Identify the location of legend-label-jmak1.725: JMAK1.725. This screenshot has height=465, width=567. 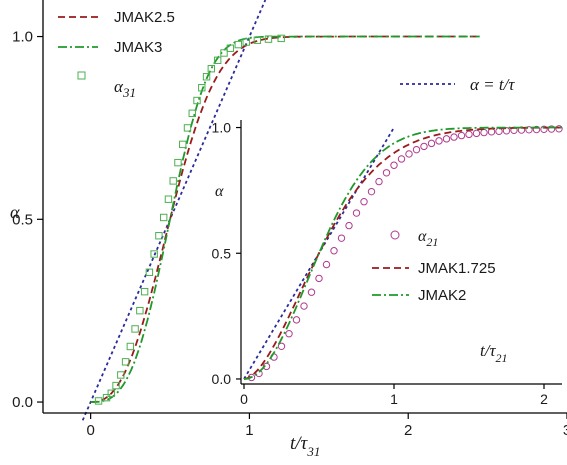
(457, 268).